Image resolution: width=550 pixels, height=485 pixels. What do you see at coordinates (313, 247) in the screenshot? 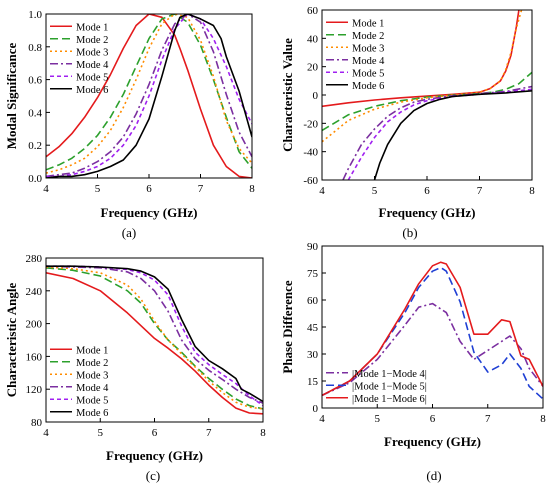
I see `y-tick-label: 90` at bounding box center [313, 247].